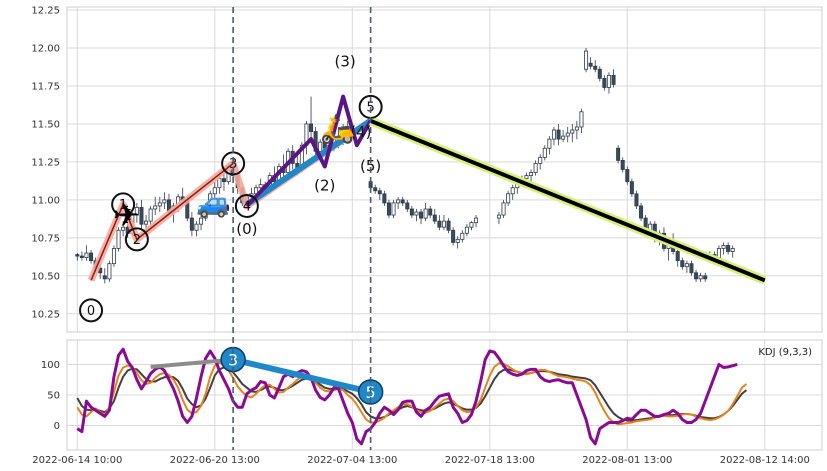 The height and width of the screenshot is (471, 827). Describe the element at coordinates (50, 396) in the screenshot. I see `kdj-y-axis: 0 50 100` at that location.